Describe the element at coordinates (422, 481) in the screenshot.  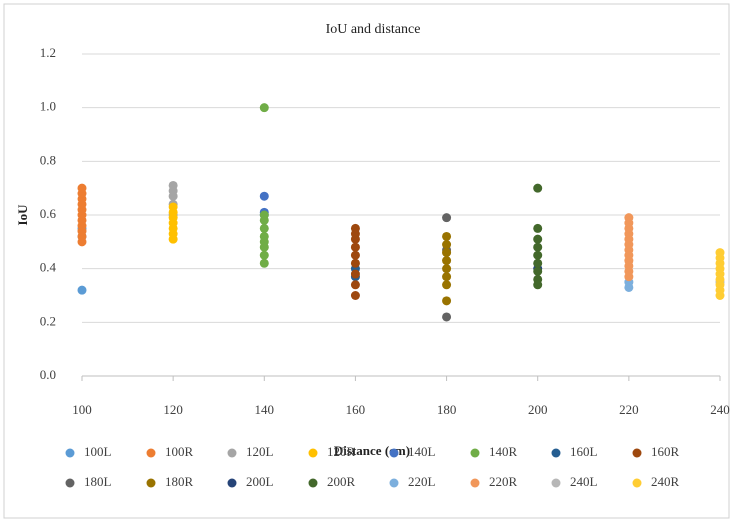
I see `legend-label: 220L` at that location.